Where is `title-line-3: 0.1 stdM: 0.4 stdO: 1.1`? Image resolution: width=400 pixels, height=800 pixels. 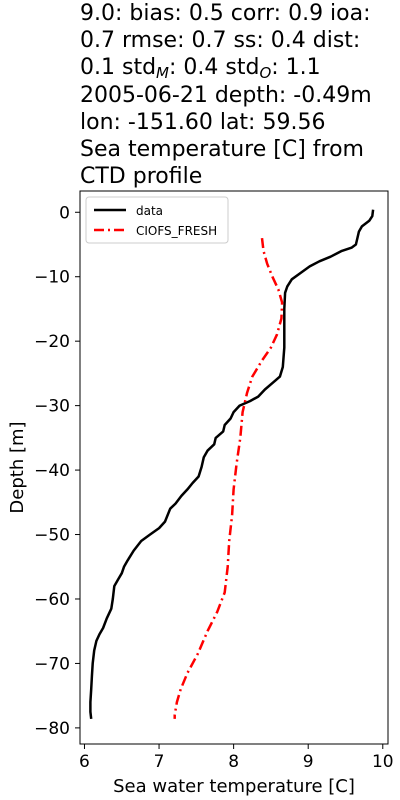 title-line-3: 0.1 stdM: 0.4 stdO: 1.1 is located at coordinates (239, 68).